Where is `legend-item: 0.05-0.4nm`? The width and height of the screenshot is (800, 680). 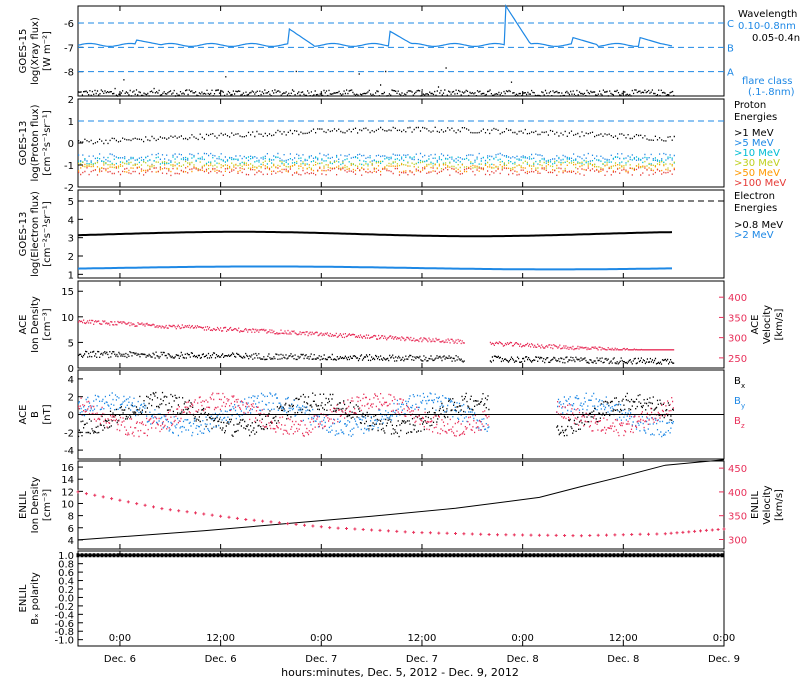
legend-item: 0.05-0.4nm is located at coordinates (776, 38).